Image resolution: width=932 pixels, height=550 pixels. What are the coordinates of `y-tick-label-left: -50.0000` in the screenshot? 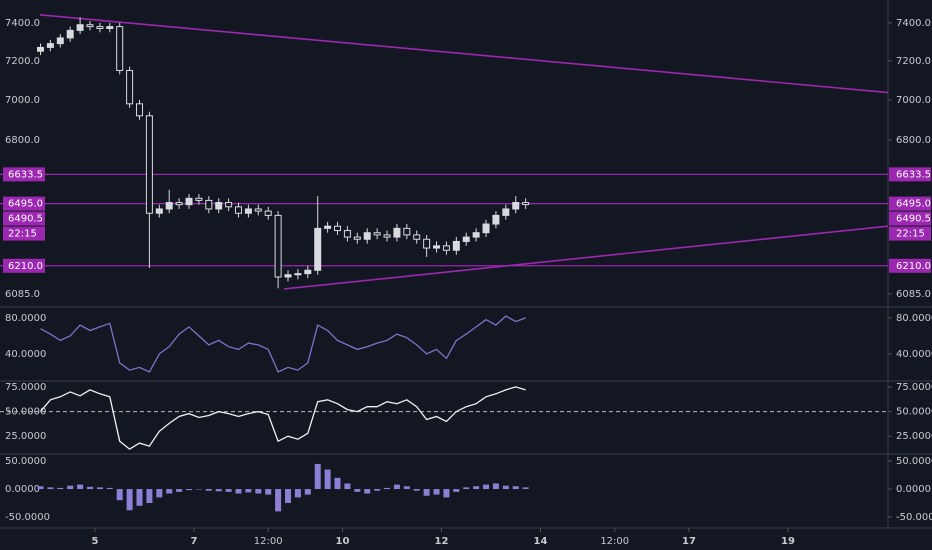 It's located at (27, 517).